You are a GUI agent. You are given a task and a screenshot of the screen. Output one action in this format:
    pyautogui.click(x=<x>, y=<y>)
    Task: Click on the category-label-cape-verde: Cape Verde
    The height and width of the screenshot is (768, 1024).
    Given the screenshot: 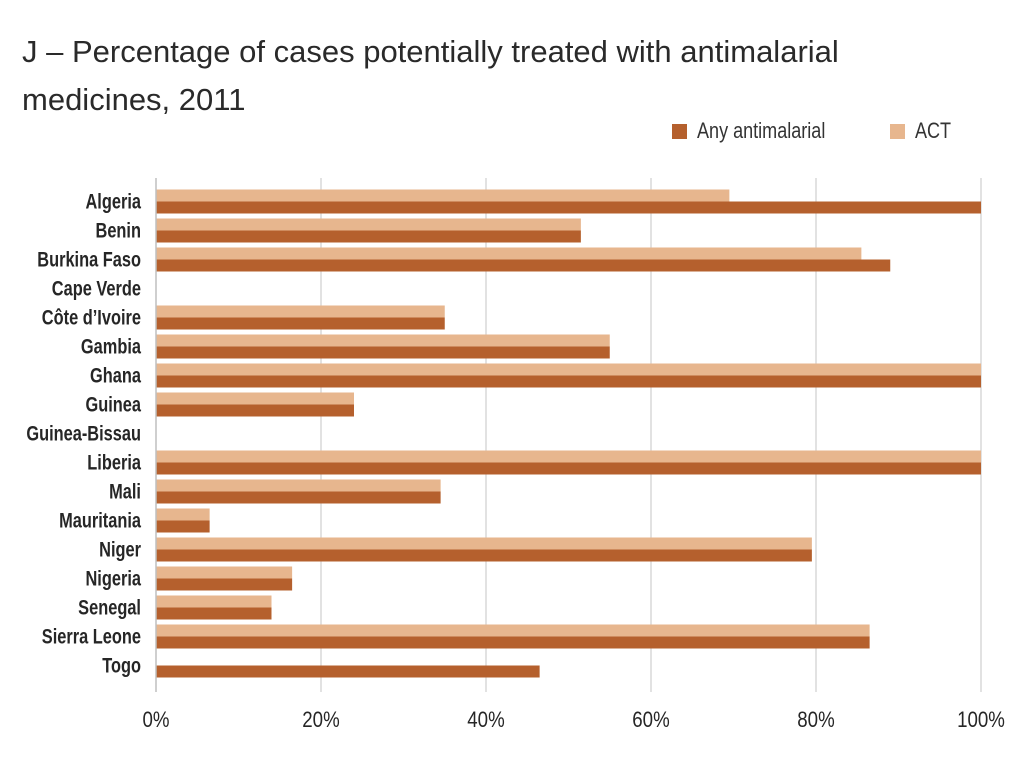 What is the action you would take?
    pyautogui.click(x=96, y=288)
    